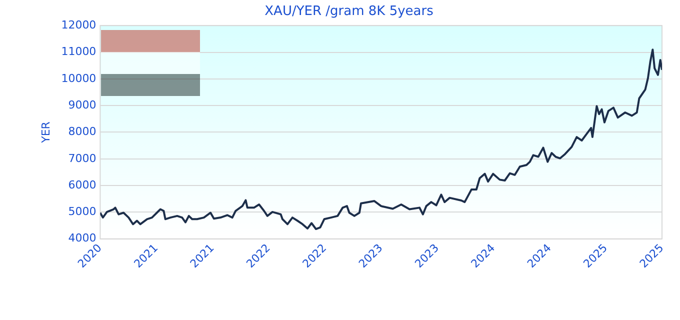  I want to click on y-tick-label: 8000, so click(82, 131).